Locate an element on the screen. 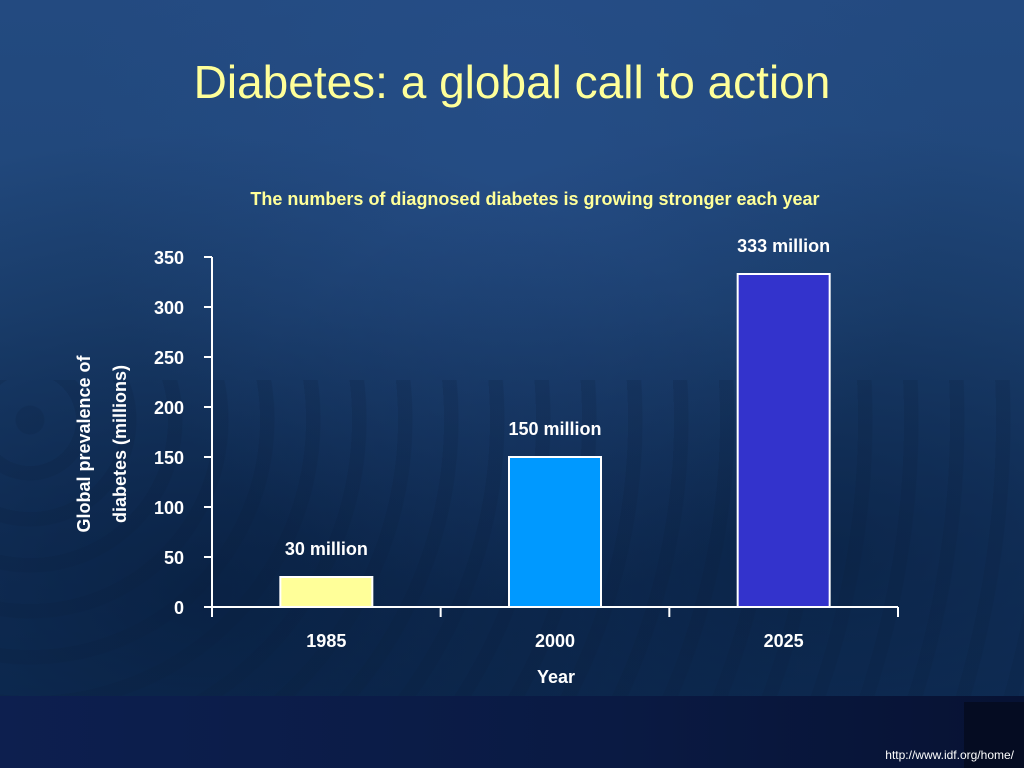 The image size is (1024, 768). x-tick-label: 1985 is located at coordinates (326, 641).